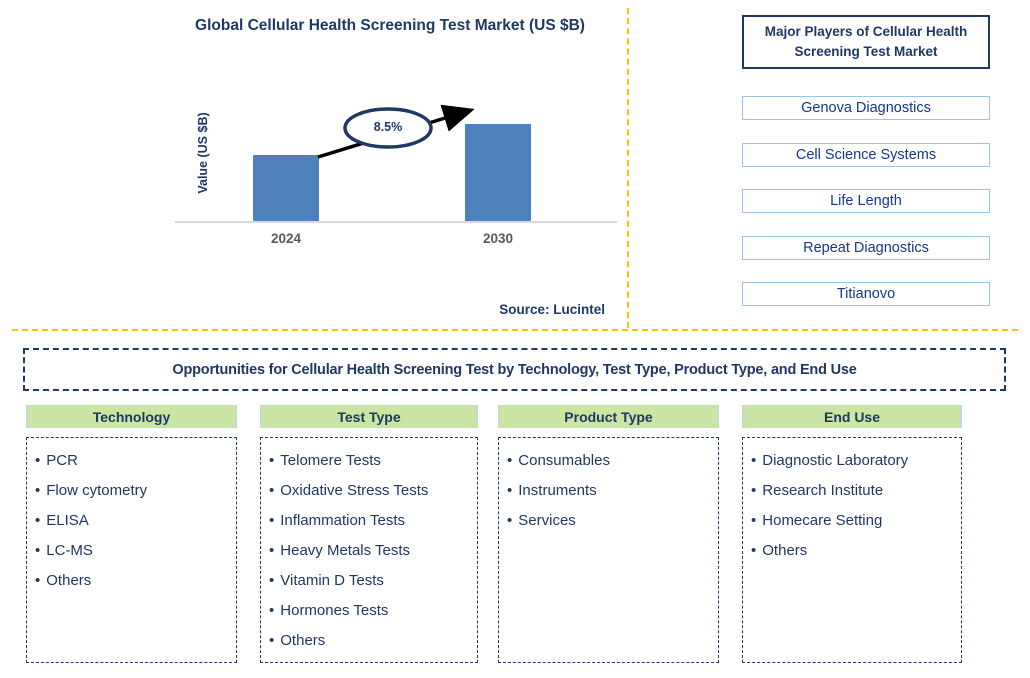 The image size is (1030, 678). Describe the element at coordinates (91, 490) in the screenshot. I see `list-item: • Flow cytometry` at that location.